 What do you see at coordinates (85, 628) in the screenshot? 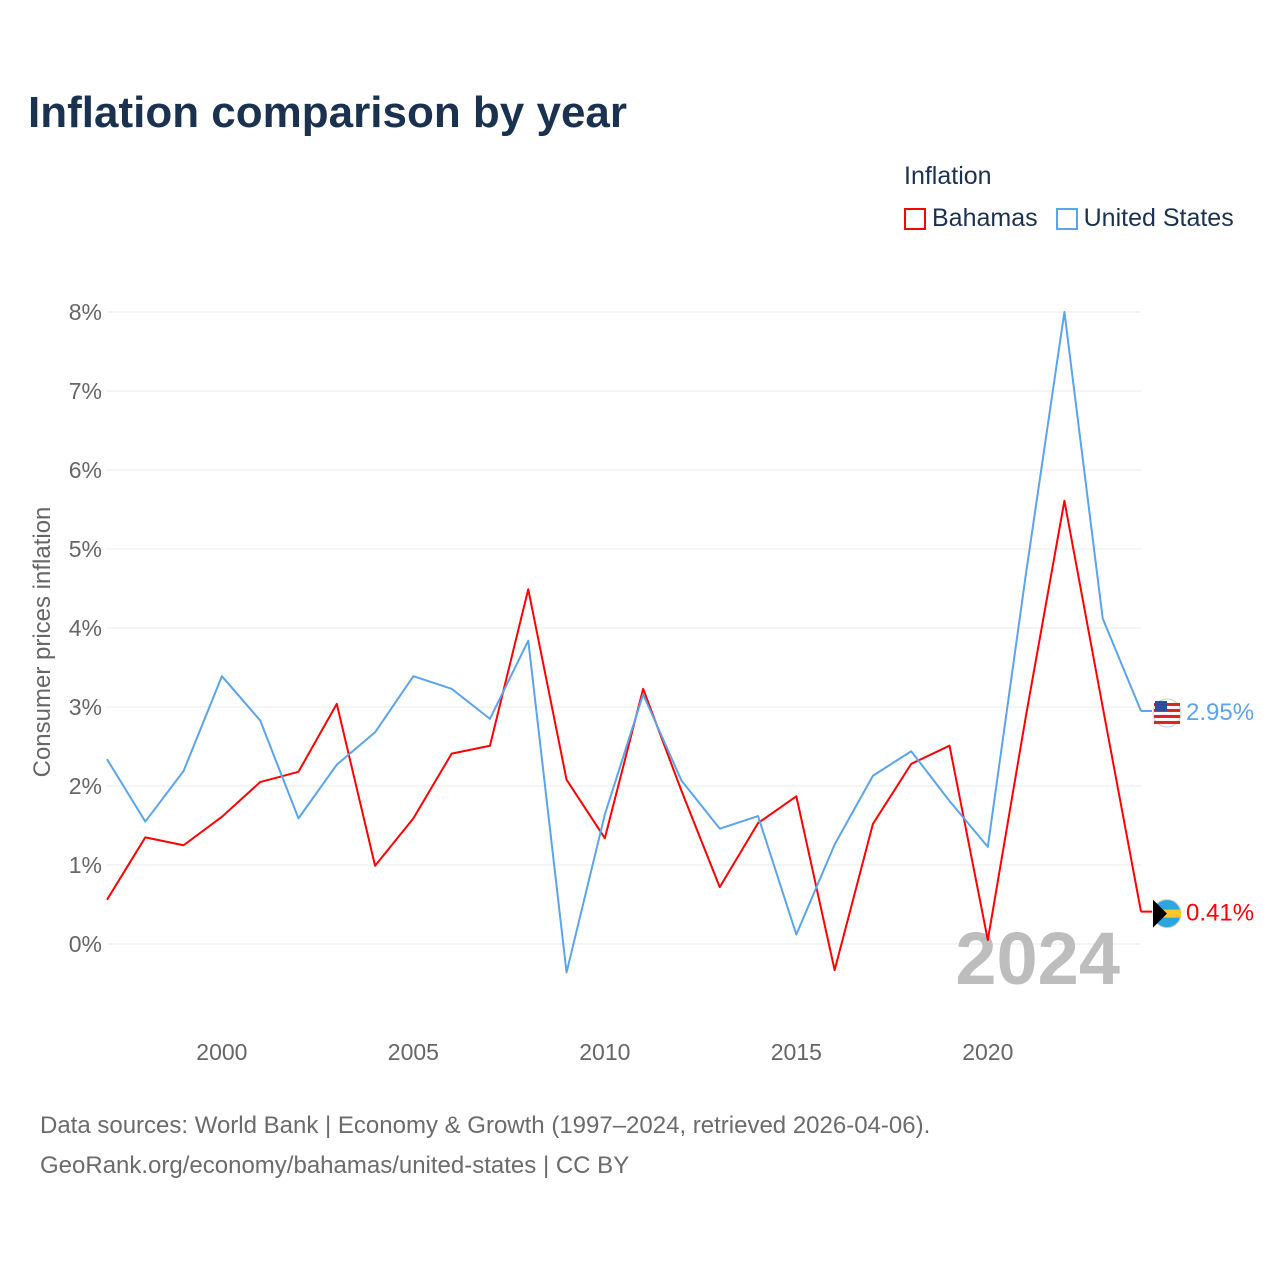
I see `y-tick-label: 4%` at bounding box center [85, 628].